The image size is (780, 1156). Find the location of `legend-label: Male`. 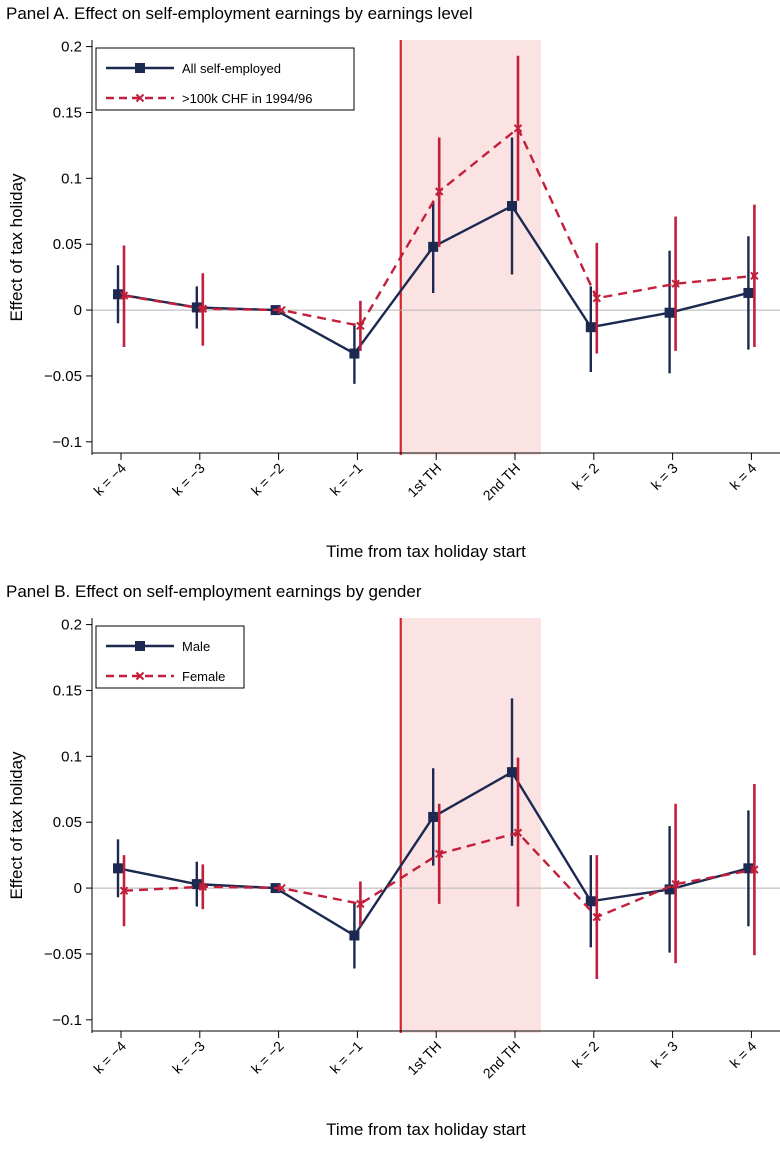

legend-label: Male is located at coordinates (196, 646).